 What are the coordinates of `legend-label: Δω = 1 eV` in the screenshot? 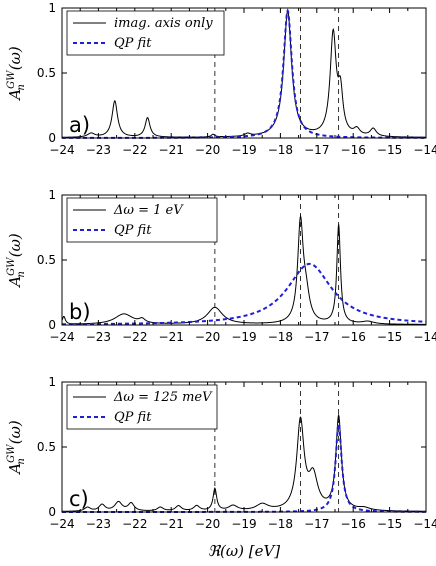 It's located at (148, 210).